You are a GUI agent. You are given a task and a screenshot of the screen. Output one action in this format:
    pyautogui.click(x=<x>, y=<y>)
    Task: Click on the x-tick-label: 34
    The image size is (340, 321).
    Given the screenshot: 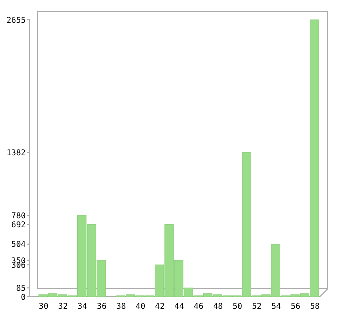 What is the action you would take?
    pyautogui.click(x=83, y=306)
    